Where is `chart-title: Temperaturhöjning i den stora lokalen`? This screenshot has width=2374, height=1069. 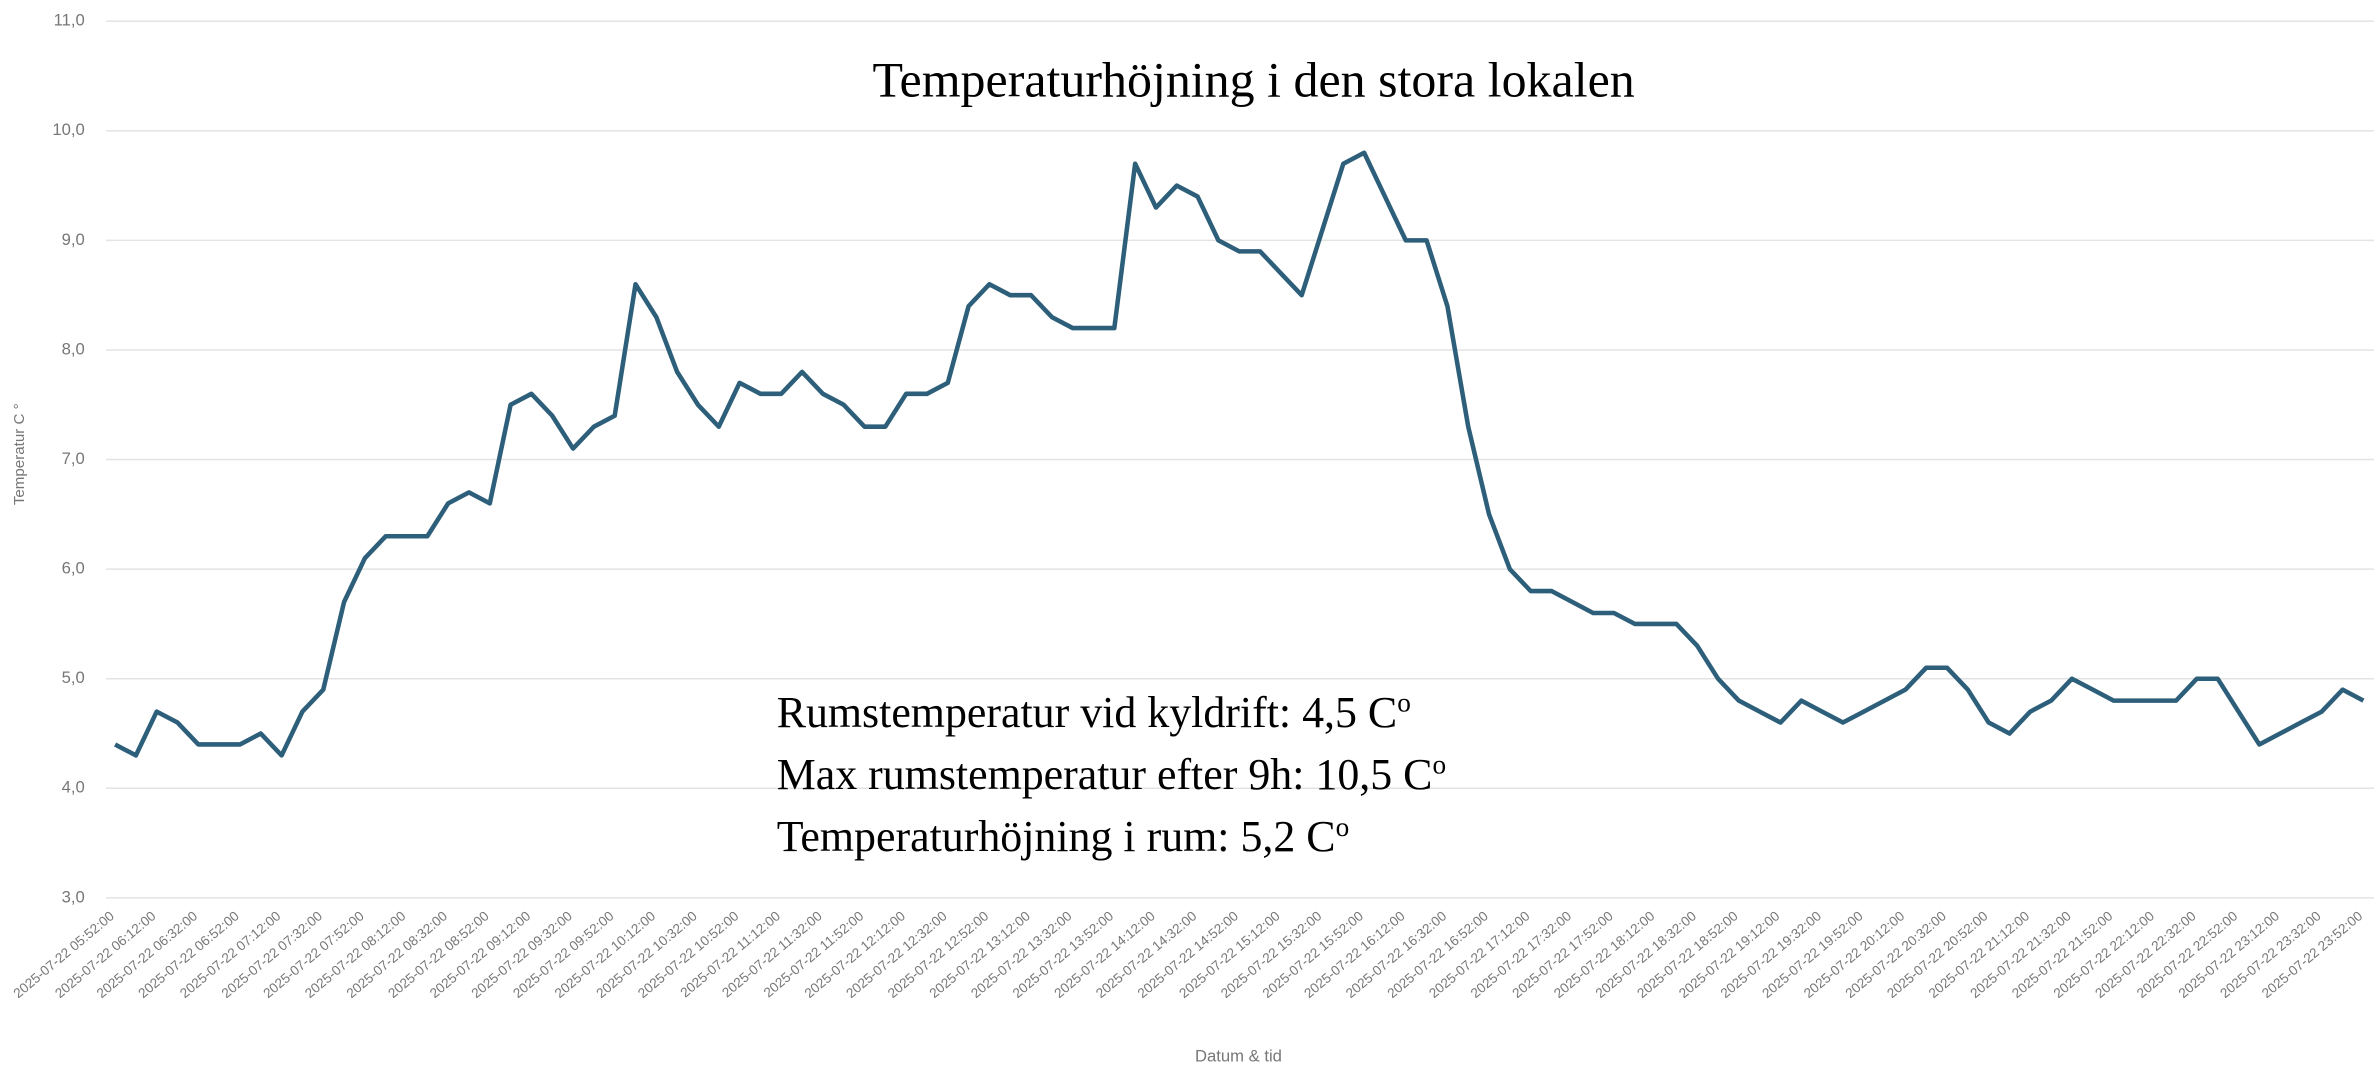 chart-title: Temperaturhöjning i den stora lokalen is located at coordinates (1254, 79).